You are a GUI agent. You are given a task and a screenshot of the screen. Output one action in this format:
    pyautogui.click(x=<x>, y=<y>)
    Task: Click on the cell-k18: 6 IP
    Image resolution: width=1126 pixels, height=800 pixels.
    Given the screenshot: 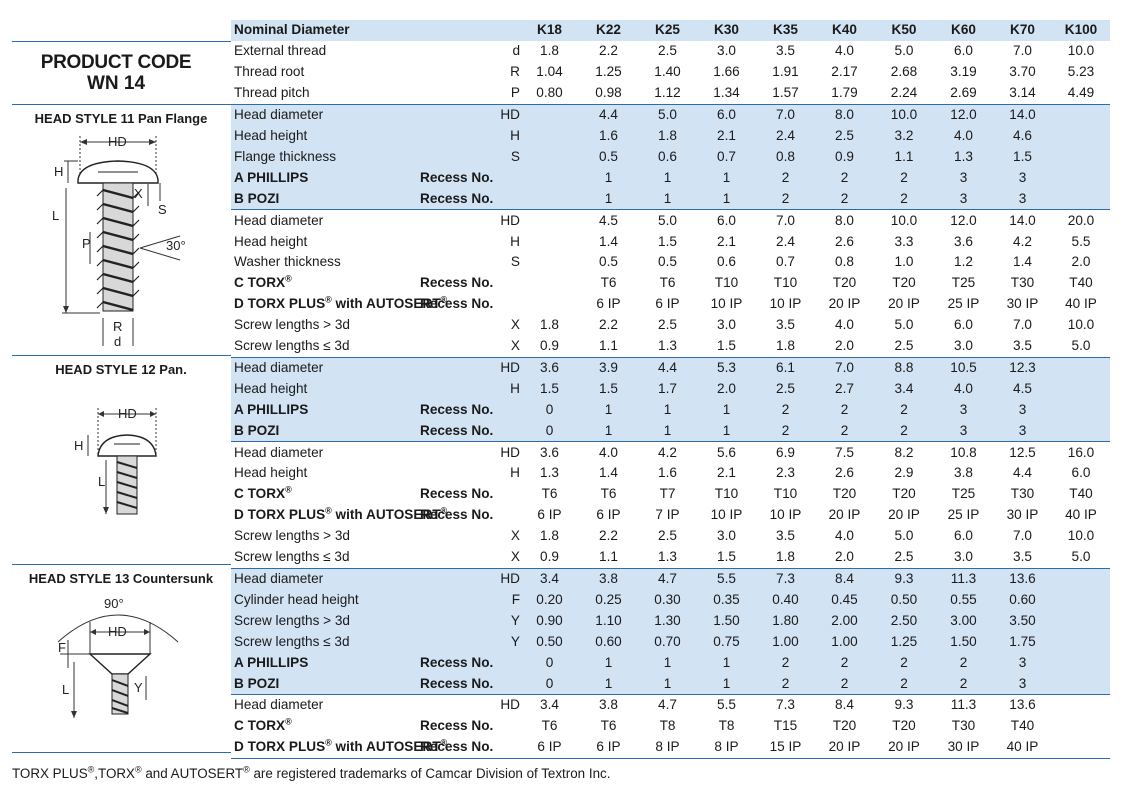 What is the action you would take?
    pyautogui.click(x=549, y=747)
    